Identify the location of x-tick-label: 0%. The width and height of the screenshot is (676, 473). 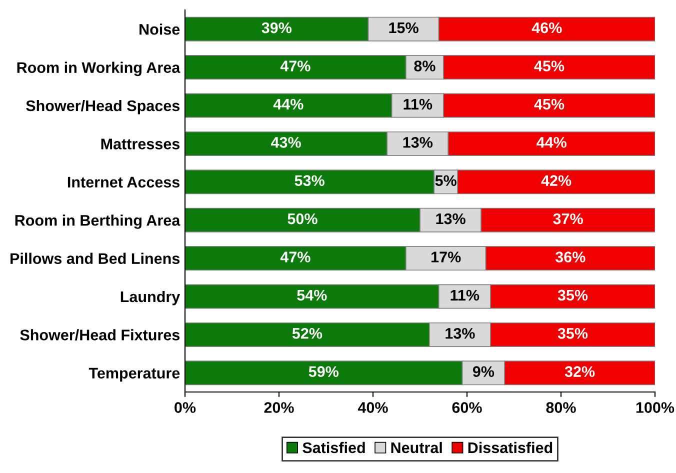
(185, 407).